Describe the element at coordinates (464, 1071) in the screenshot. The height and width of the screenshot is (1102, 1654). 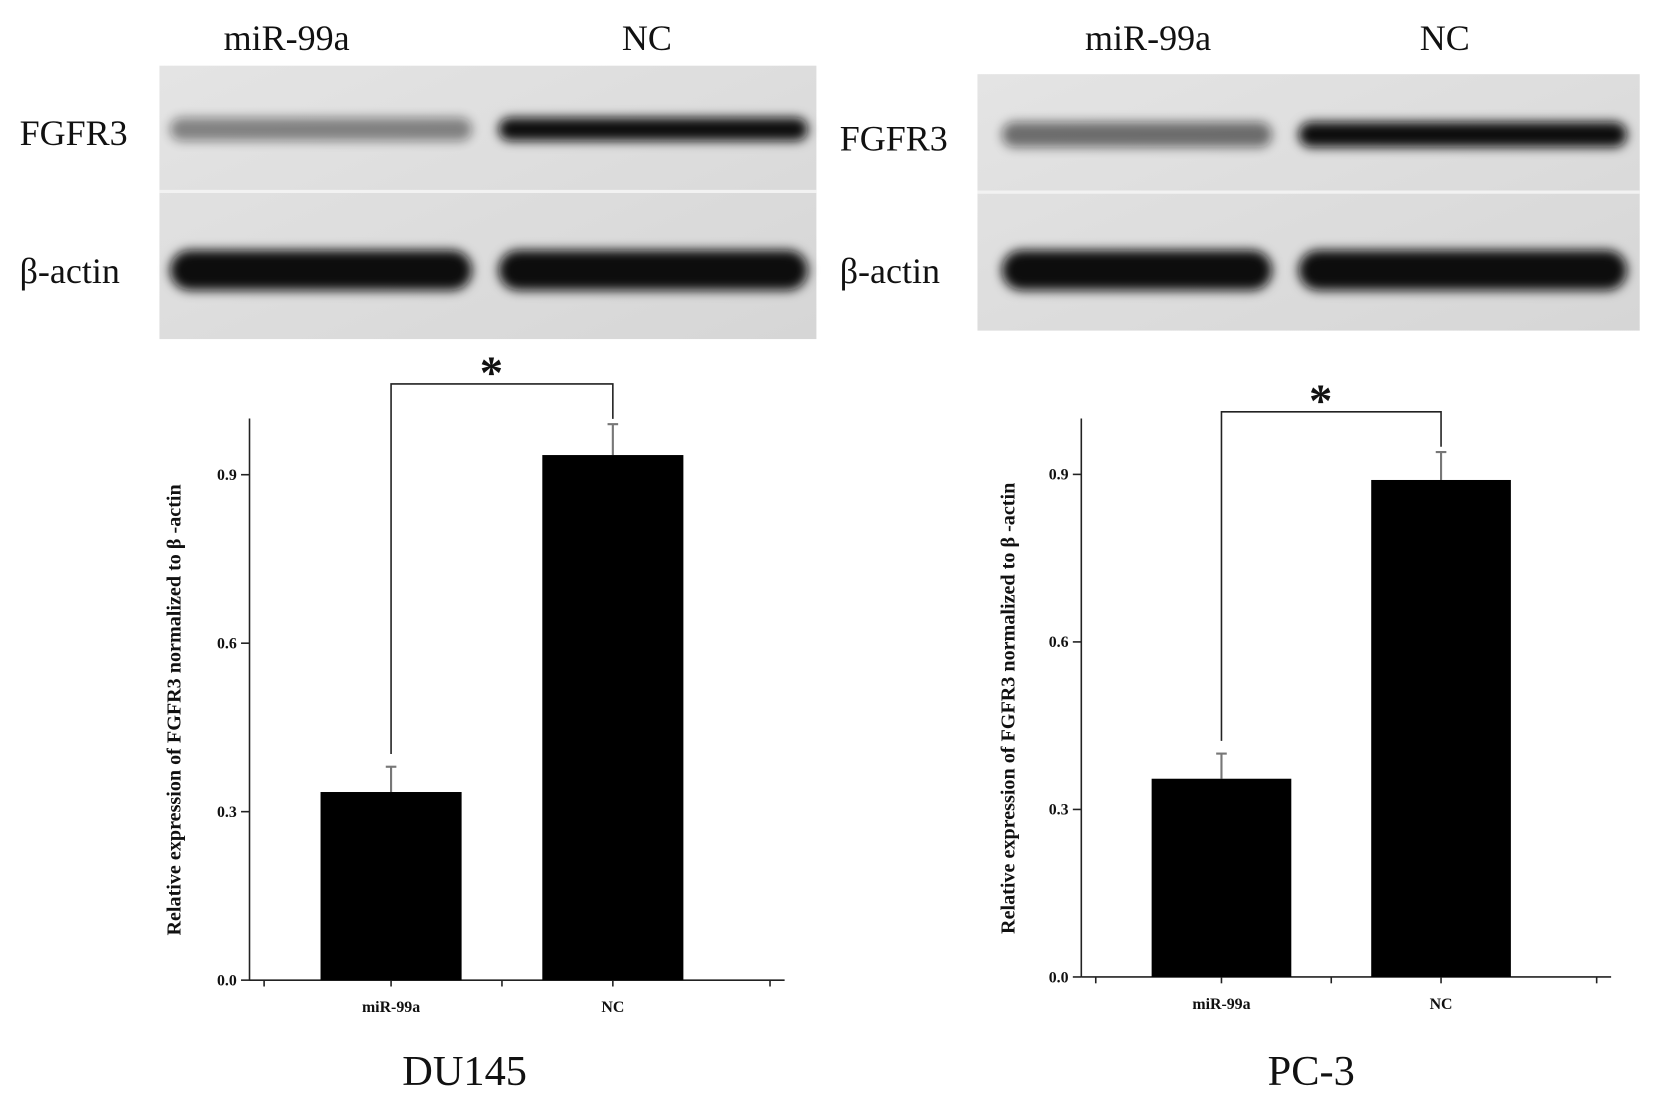
I see `panel-caption: DU145` at that location.